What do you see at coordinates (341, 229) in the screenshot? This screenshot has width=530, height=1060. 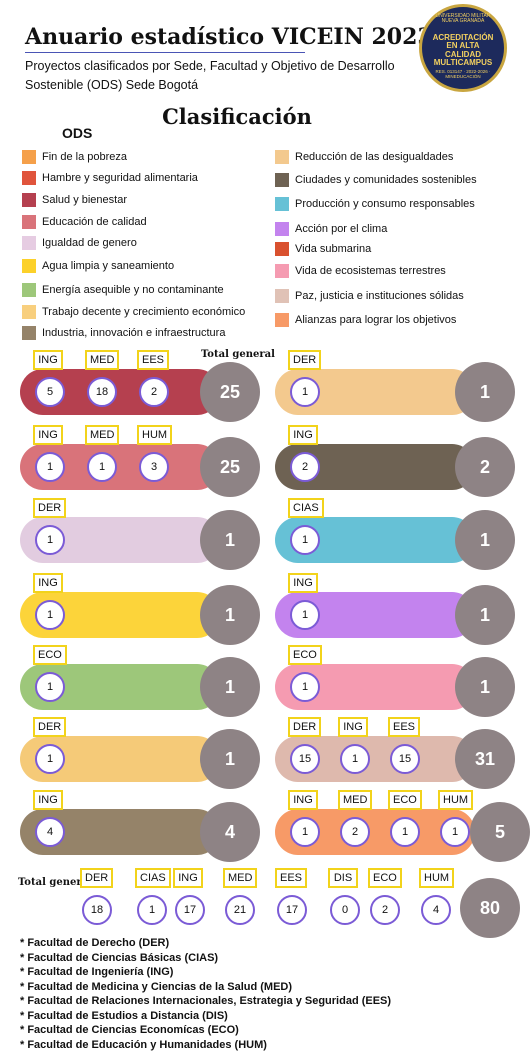 I see `legend-label: Acción por el clima` at bounding box center [341, 229].